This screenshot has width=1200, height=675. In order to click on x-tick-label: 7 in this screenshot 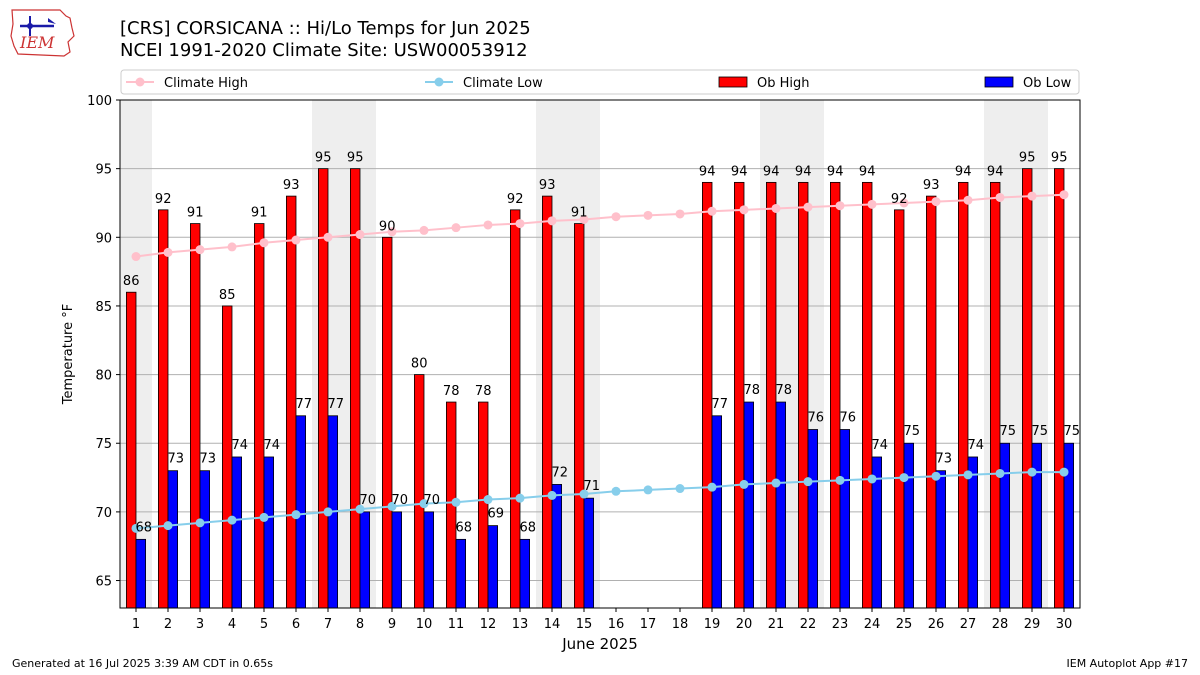, I will do `click(328, 624)`.